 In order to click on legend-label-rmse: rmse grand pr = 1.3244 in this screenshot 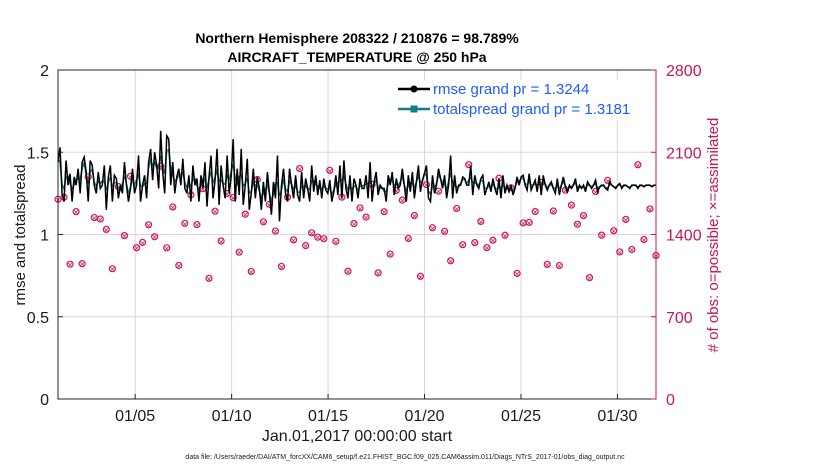, I will do `click(511, 89)`.